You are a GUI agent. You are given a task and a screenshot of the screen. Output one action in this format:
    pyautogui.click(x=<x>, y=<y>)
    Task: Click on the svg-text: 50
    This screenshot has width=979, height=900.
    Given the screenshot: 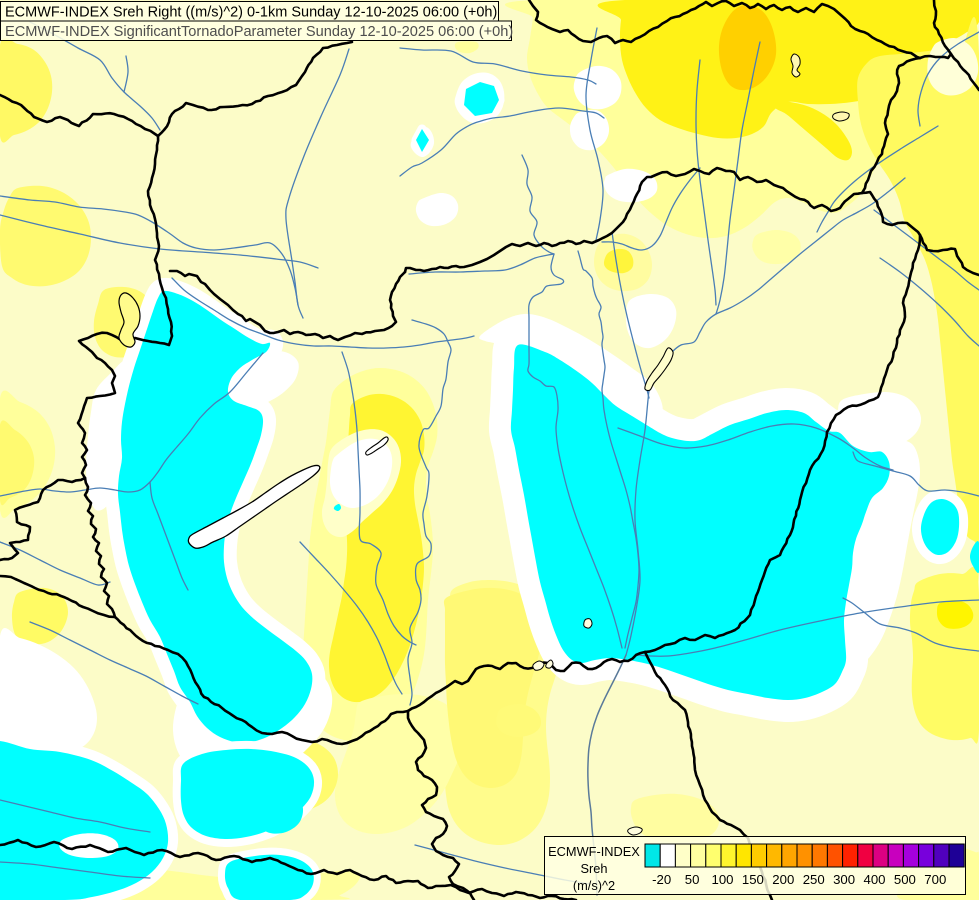 What is the action you would take?
    pyautogui.click(x=692, y=879)
    